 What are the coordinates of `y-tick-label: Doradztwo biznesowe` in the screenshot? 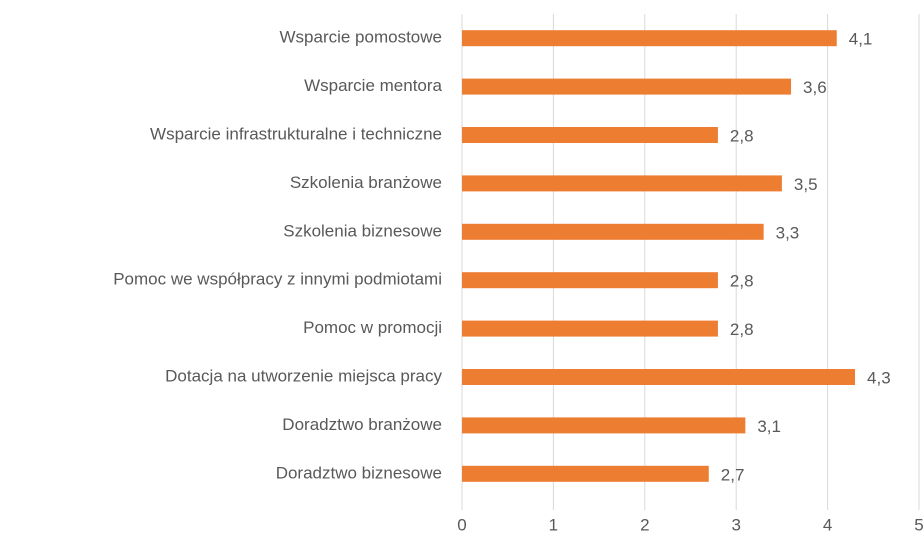 It's located at (359, 472).